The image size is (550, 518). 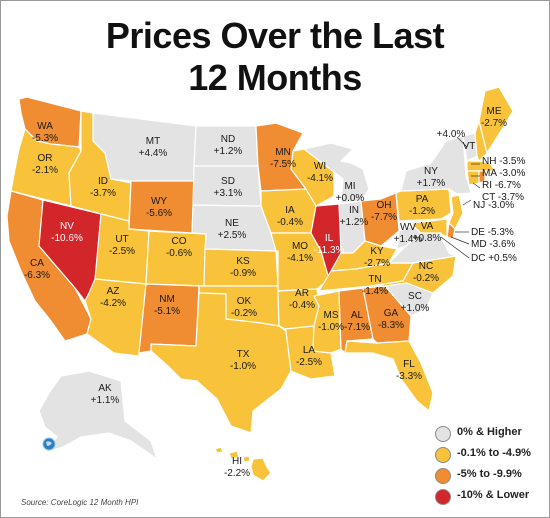 I want to click on state-ct, so click(x=473, y=178).